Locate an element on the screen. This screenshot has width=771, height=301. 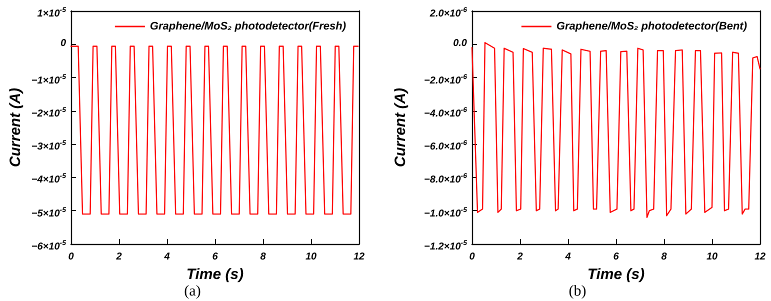
y-tick-label: 2.0×10$^{-6}$ is located at coordinates (448, 14).